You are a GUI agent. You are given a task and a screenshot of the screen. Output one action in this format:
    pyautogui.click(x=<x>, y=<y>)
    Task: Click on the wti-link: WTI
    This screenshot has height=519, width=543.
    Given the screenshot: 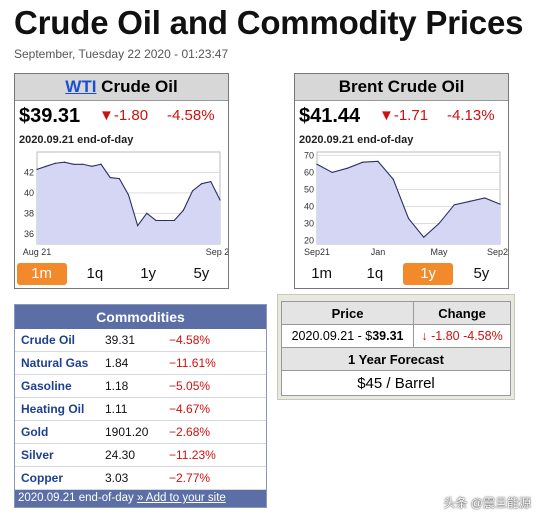 What is the action you would take?
    pyautogui.click(x=81, y=86)
    